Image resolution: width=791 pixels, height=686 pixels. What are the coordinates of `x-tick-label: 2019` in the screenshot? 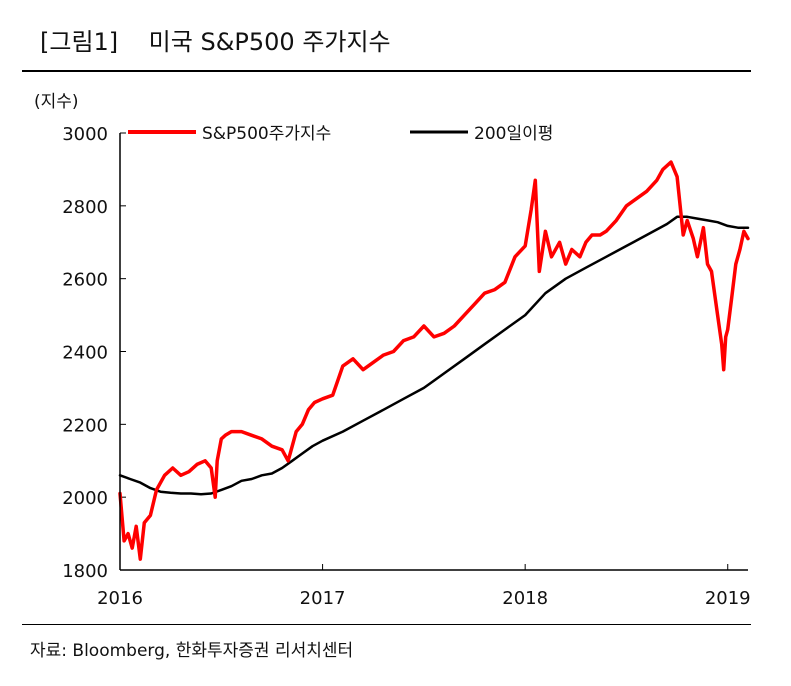 It's located at (728, 598).